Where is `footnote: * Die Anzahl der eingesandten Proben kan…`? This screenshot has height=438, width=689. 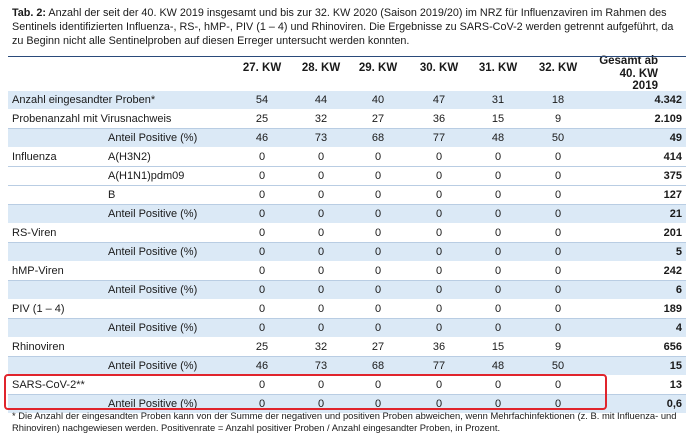
footnote: * Die Anzahl der eingesandten Proben kan… is located at coordinates (344, 421).